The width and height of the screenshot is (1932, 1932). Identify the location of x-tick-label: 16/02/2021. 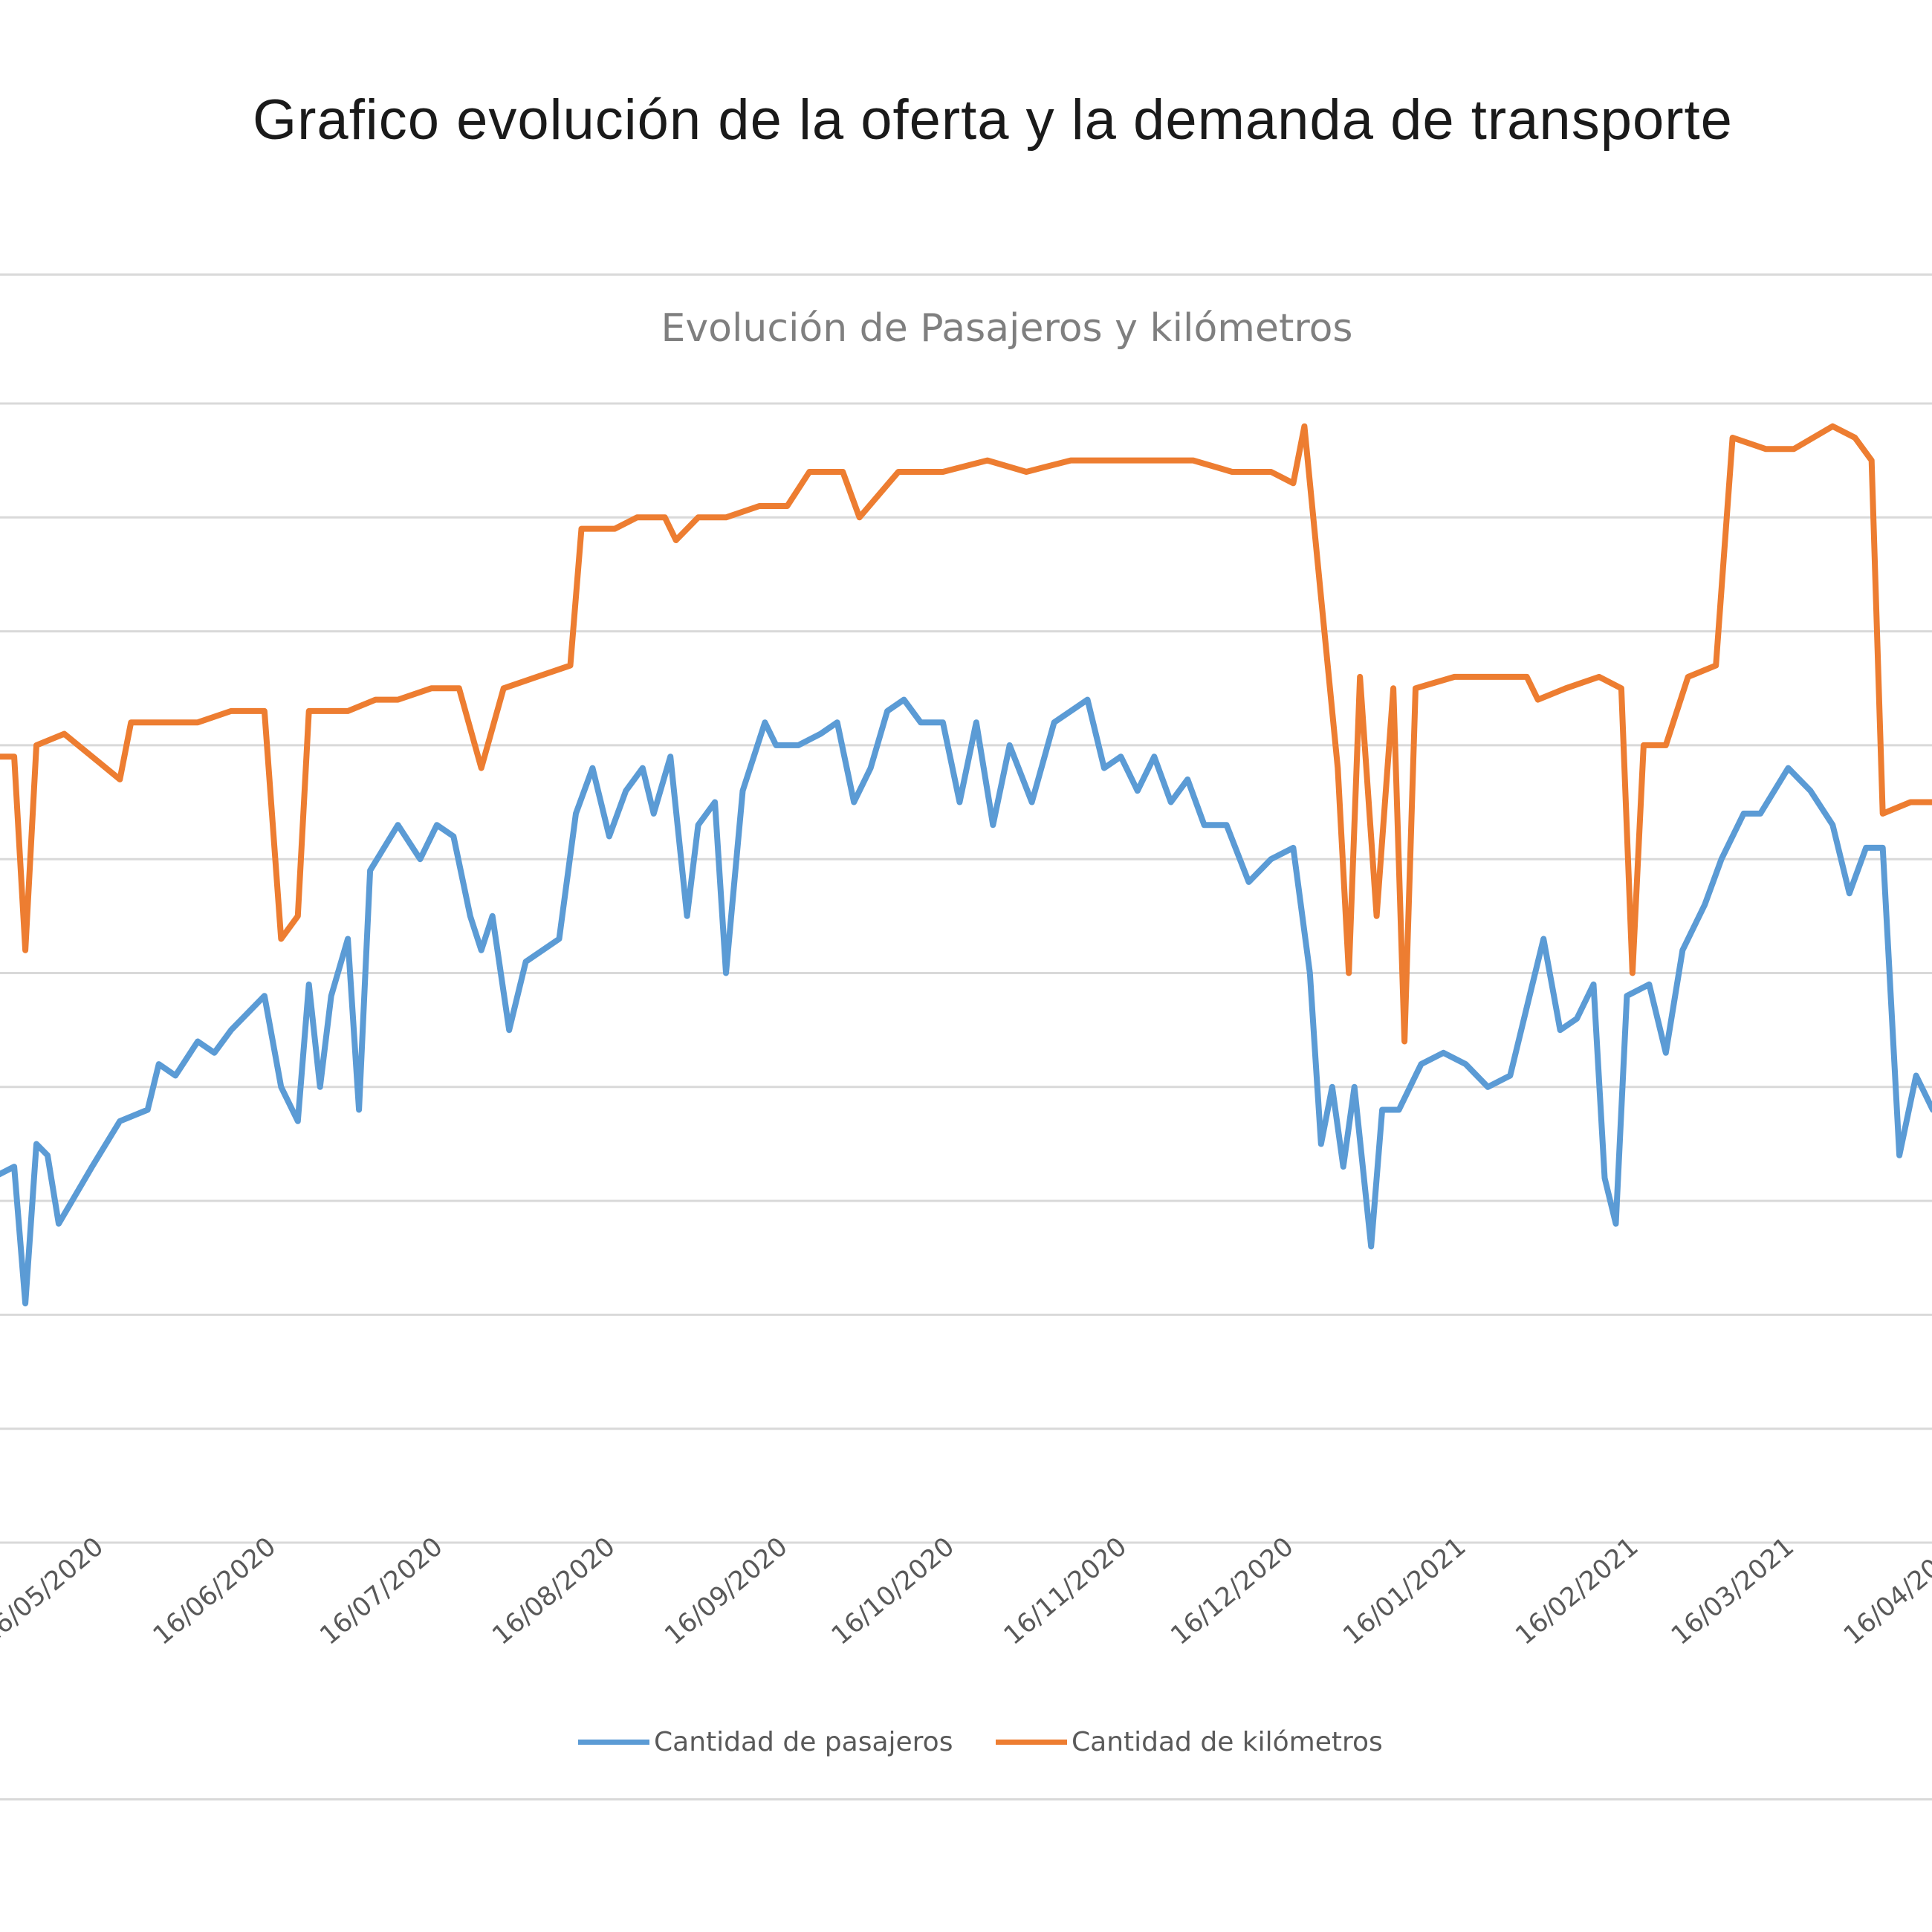
(1577, 1590).